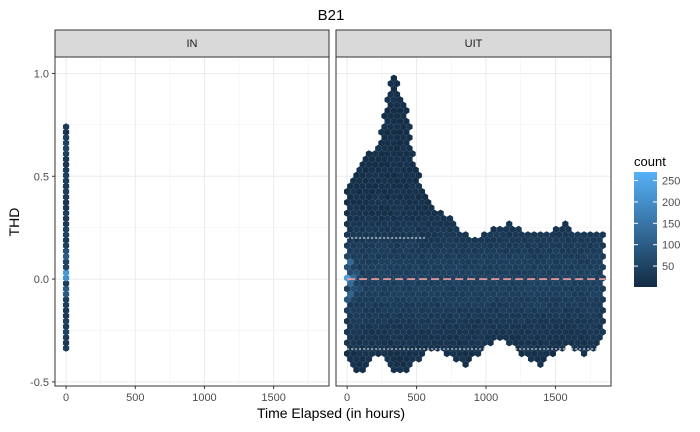 The width and height of the screenshot is (700, 432). I want to click on x-tick-label: 1000, so click(204, 398).